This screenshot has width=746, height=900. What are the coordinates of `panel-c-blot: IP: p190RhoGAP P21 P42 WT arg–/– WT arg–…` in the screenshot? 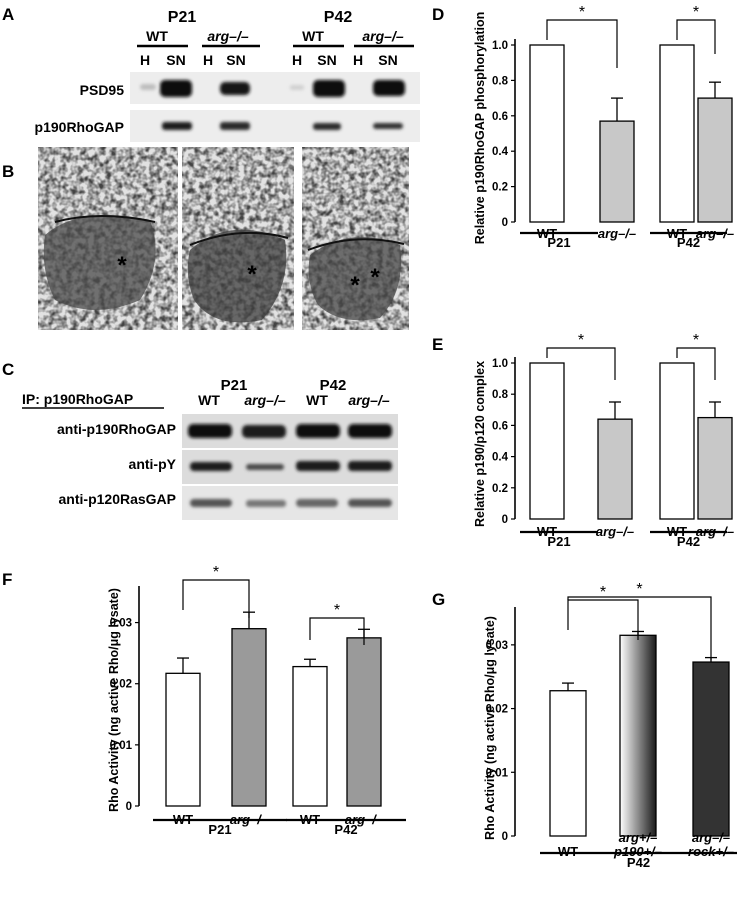 It's located at (210, 448).